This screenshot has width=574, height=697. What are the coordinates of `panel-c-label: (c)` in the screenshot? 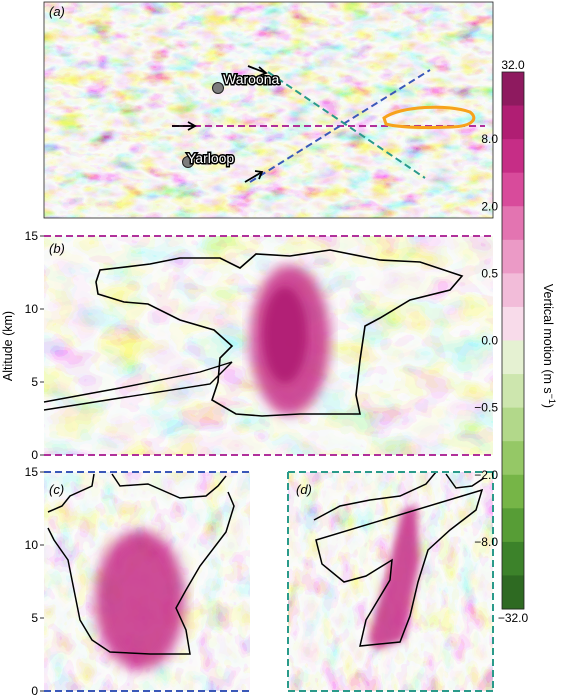 It's located at (56, 489).